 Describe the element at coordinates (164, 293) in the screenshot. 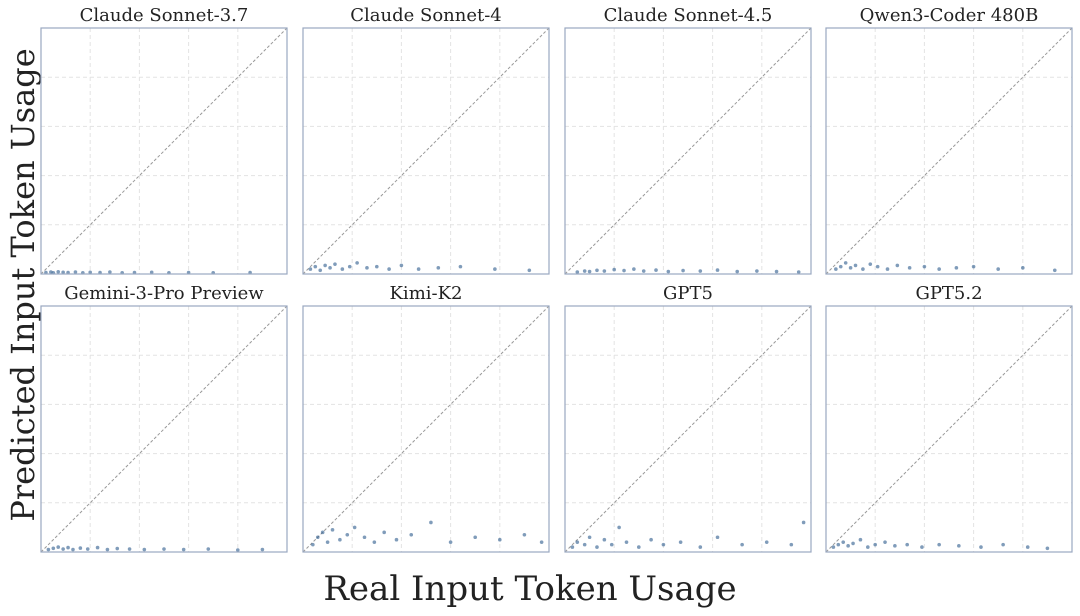

I see `subplot-title: Gemini-3-Pro Preview` at that location.